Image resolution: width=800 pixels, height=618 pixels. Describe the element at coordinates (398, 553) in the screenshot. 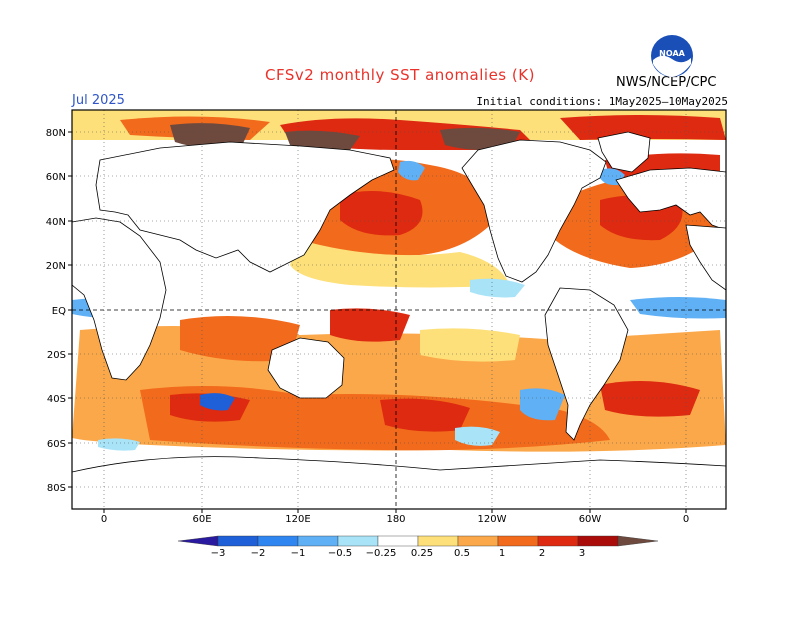

I see `colorbar-labels: −3 −2 −1 −0.5 −0.25 0.25 0.5 1 2 3` at that location.